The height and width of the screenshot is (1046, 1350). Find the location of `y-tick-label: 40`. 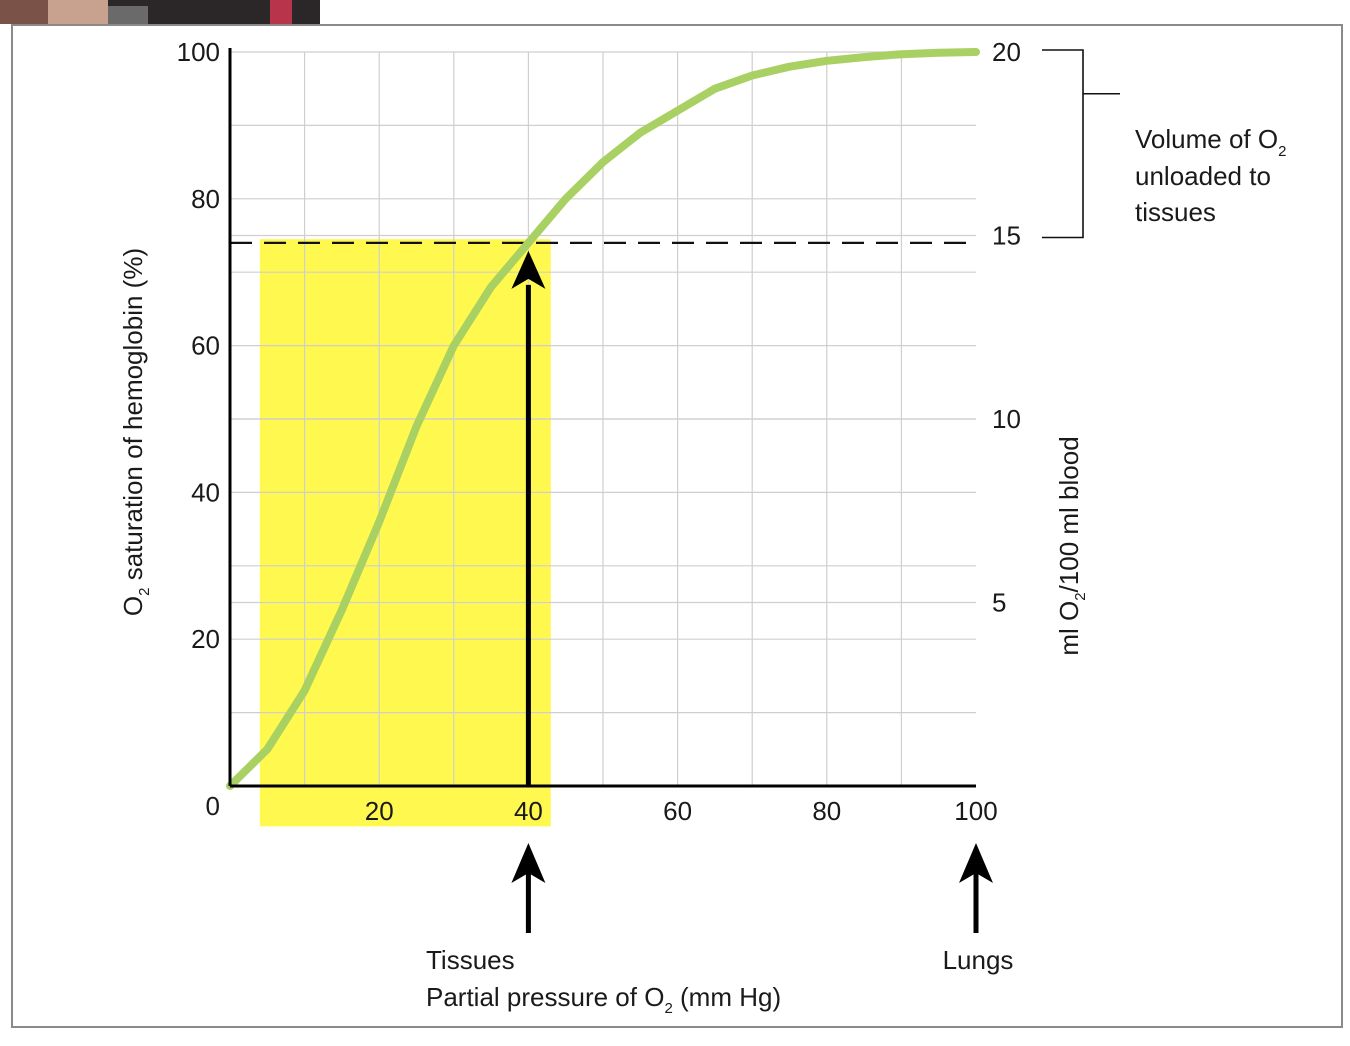

y-tick-label: 40 is located at coordinates (205, 492).